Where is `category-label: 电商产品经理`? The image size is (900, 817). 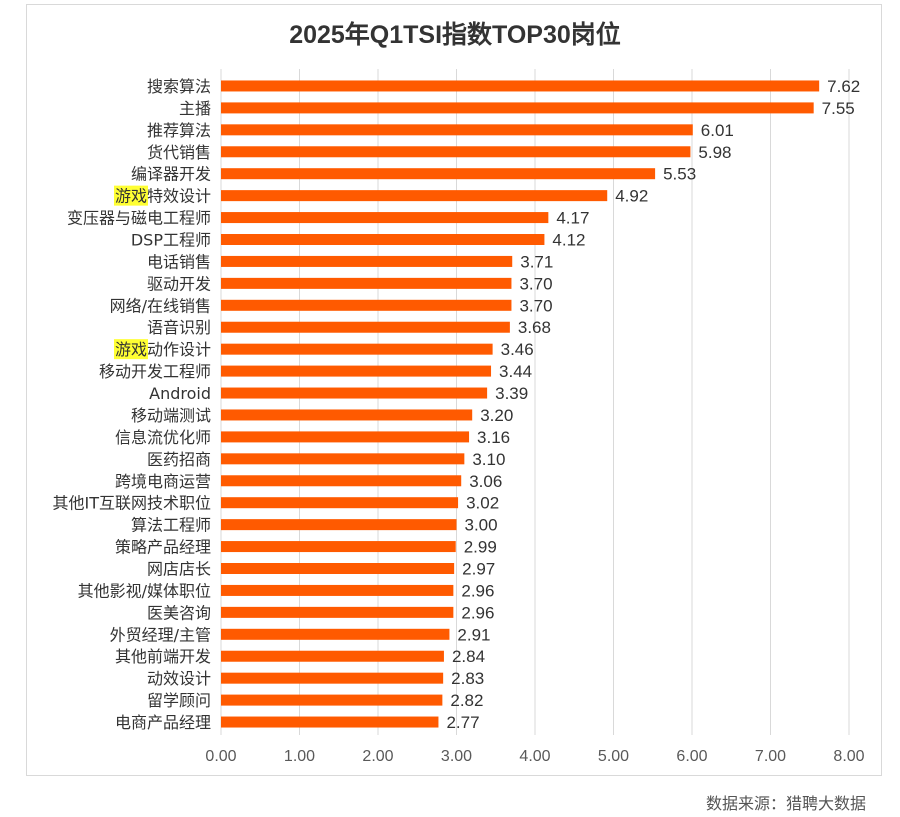
category-label: 电商产品经理 is located at coordinates (163, 722).